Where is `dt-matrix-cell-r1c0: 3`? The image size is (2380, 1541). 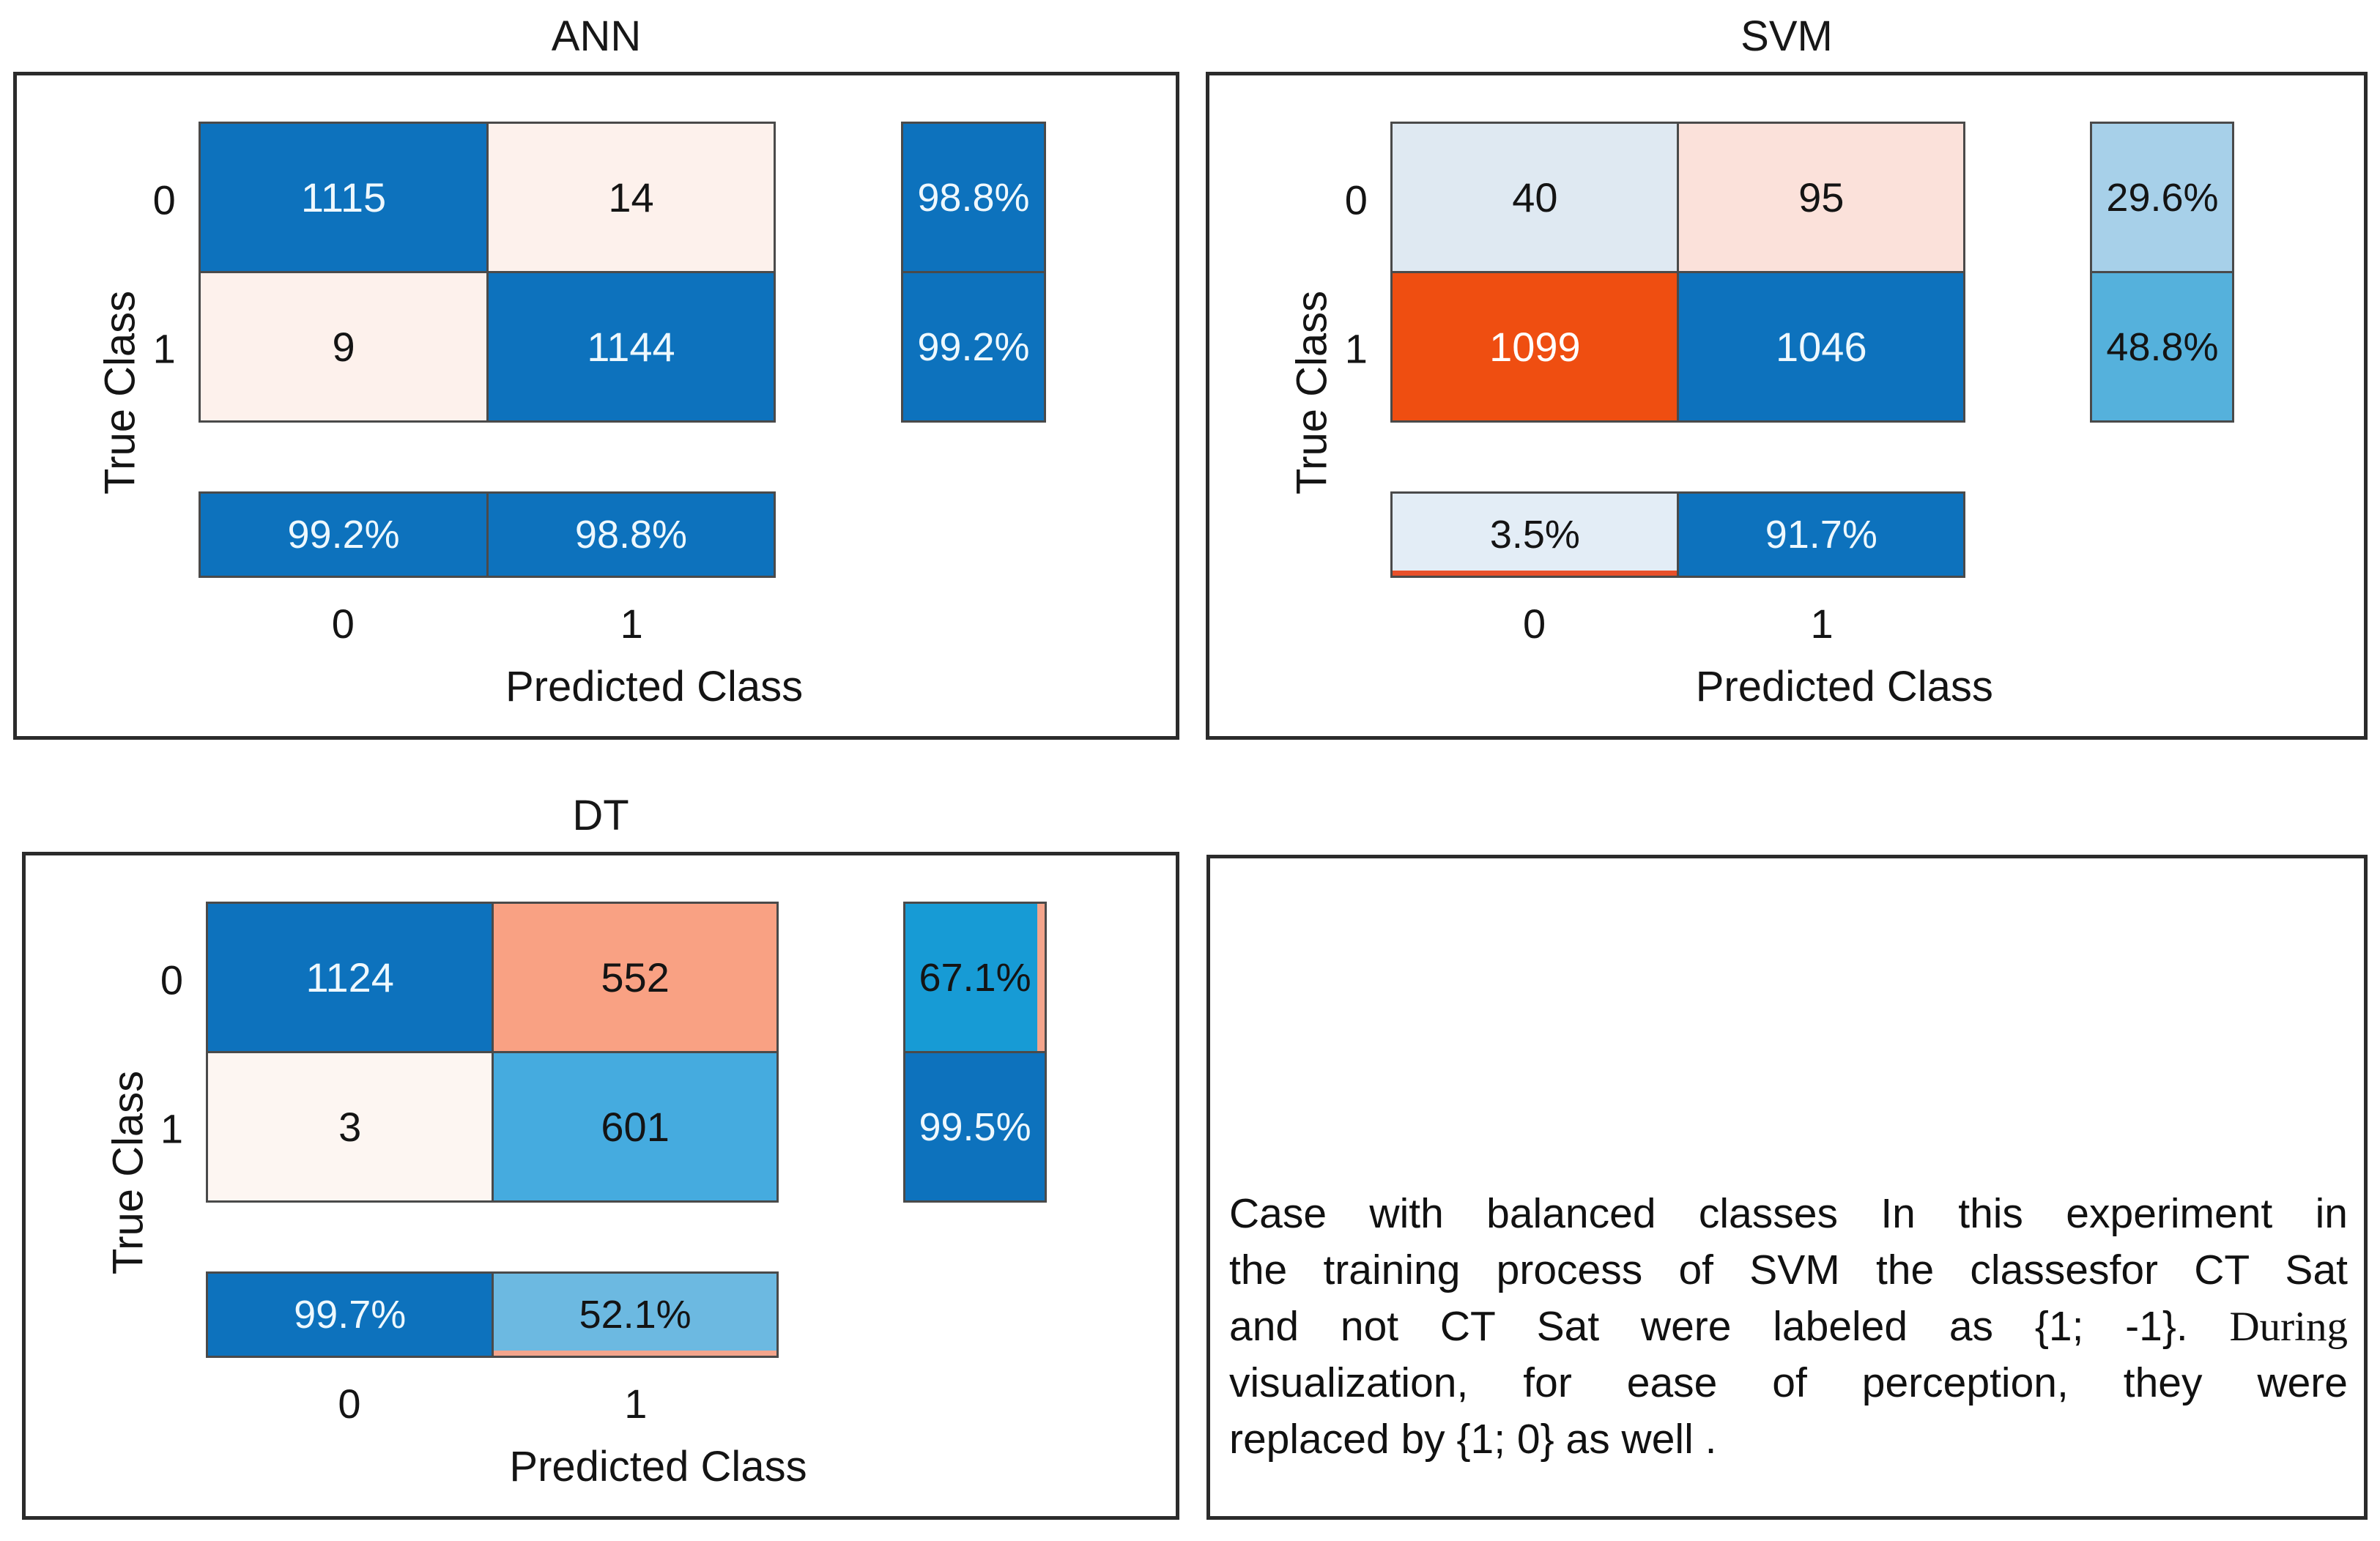
dt-matrix-cell-r1c0: 3 is located at coordinates (350, 1127).